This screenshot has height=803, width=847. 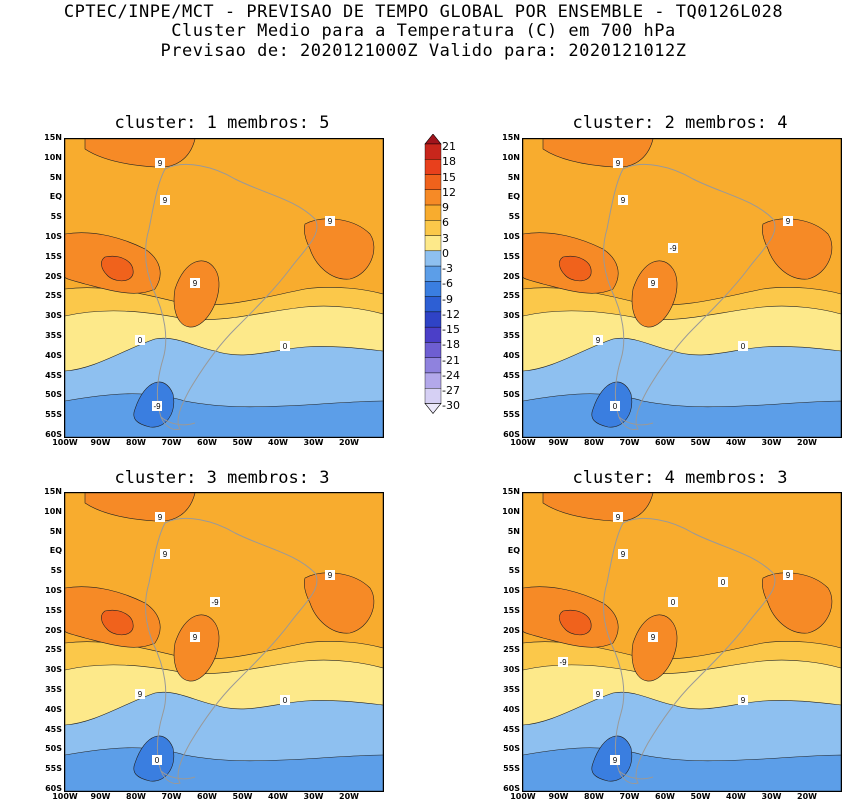 I want to click on temp-warm-center, so click(x=196, y=648).